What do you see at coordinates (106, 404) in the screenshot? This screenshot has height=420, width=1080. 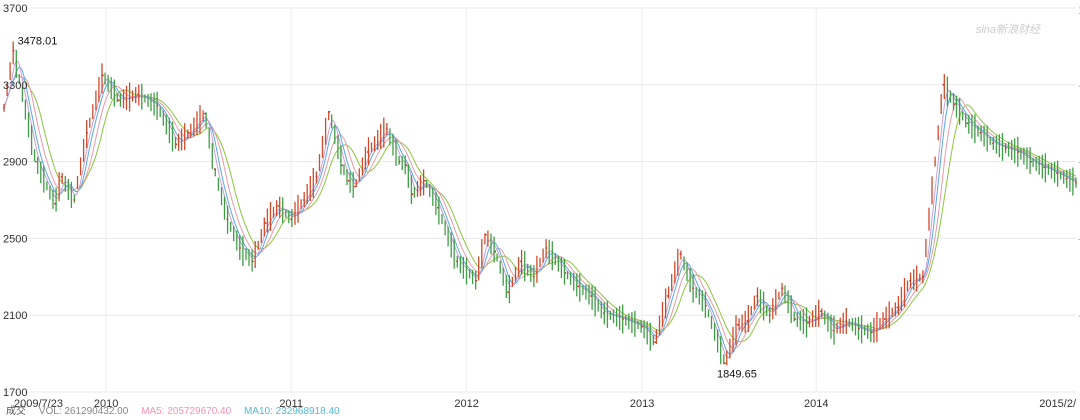 I see `x-tick-label: 2010` at bounding box center [106, 404].